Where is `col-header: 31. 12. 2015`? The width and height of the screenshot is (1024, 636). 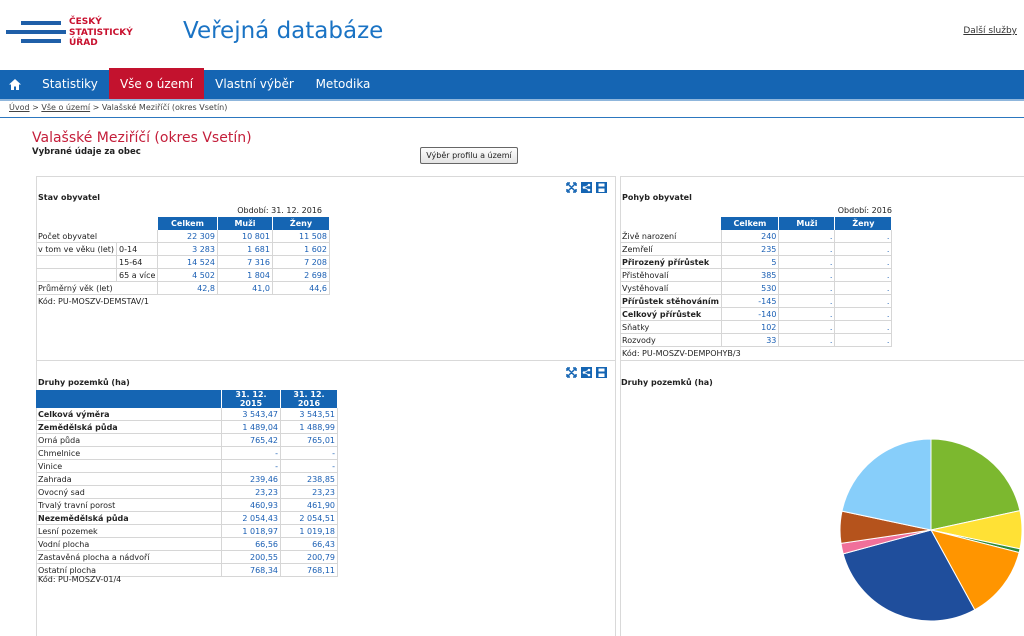 col-header: 31. 12. 2015 is located at coordinates (251, 399).